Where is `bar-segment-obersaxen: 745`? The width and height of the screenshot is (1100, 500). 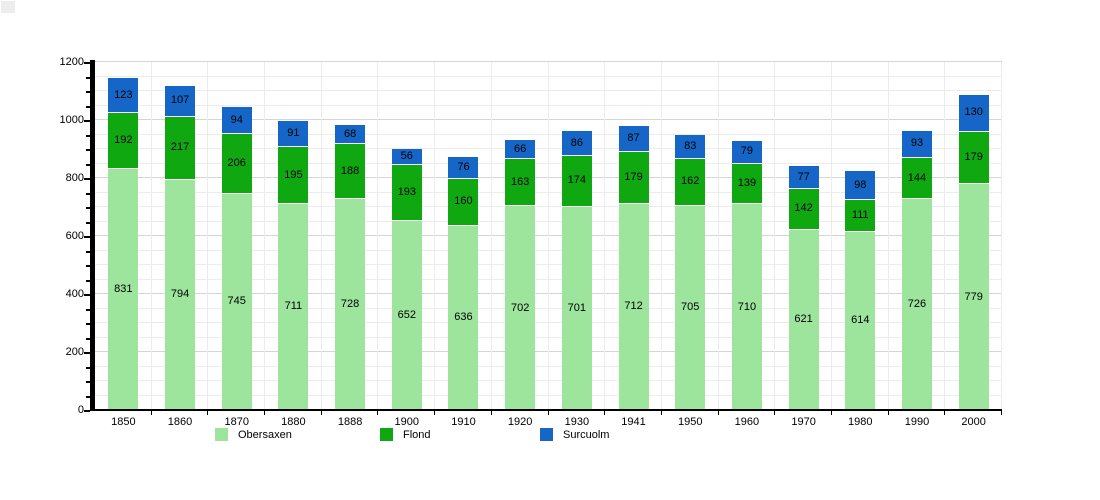
bar-segment-obersaxen: 745 is located at coordinates (236, 301).